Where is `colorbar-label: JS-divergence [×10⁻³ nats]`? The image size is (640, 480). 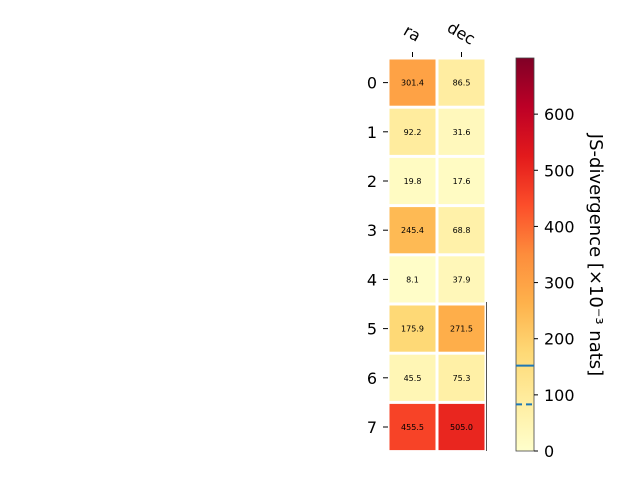 colorbar-label: JS-divergence [×10⁻³ nats] is located at coordinates (595, 254).